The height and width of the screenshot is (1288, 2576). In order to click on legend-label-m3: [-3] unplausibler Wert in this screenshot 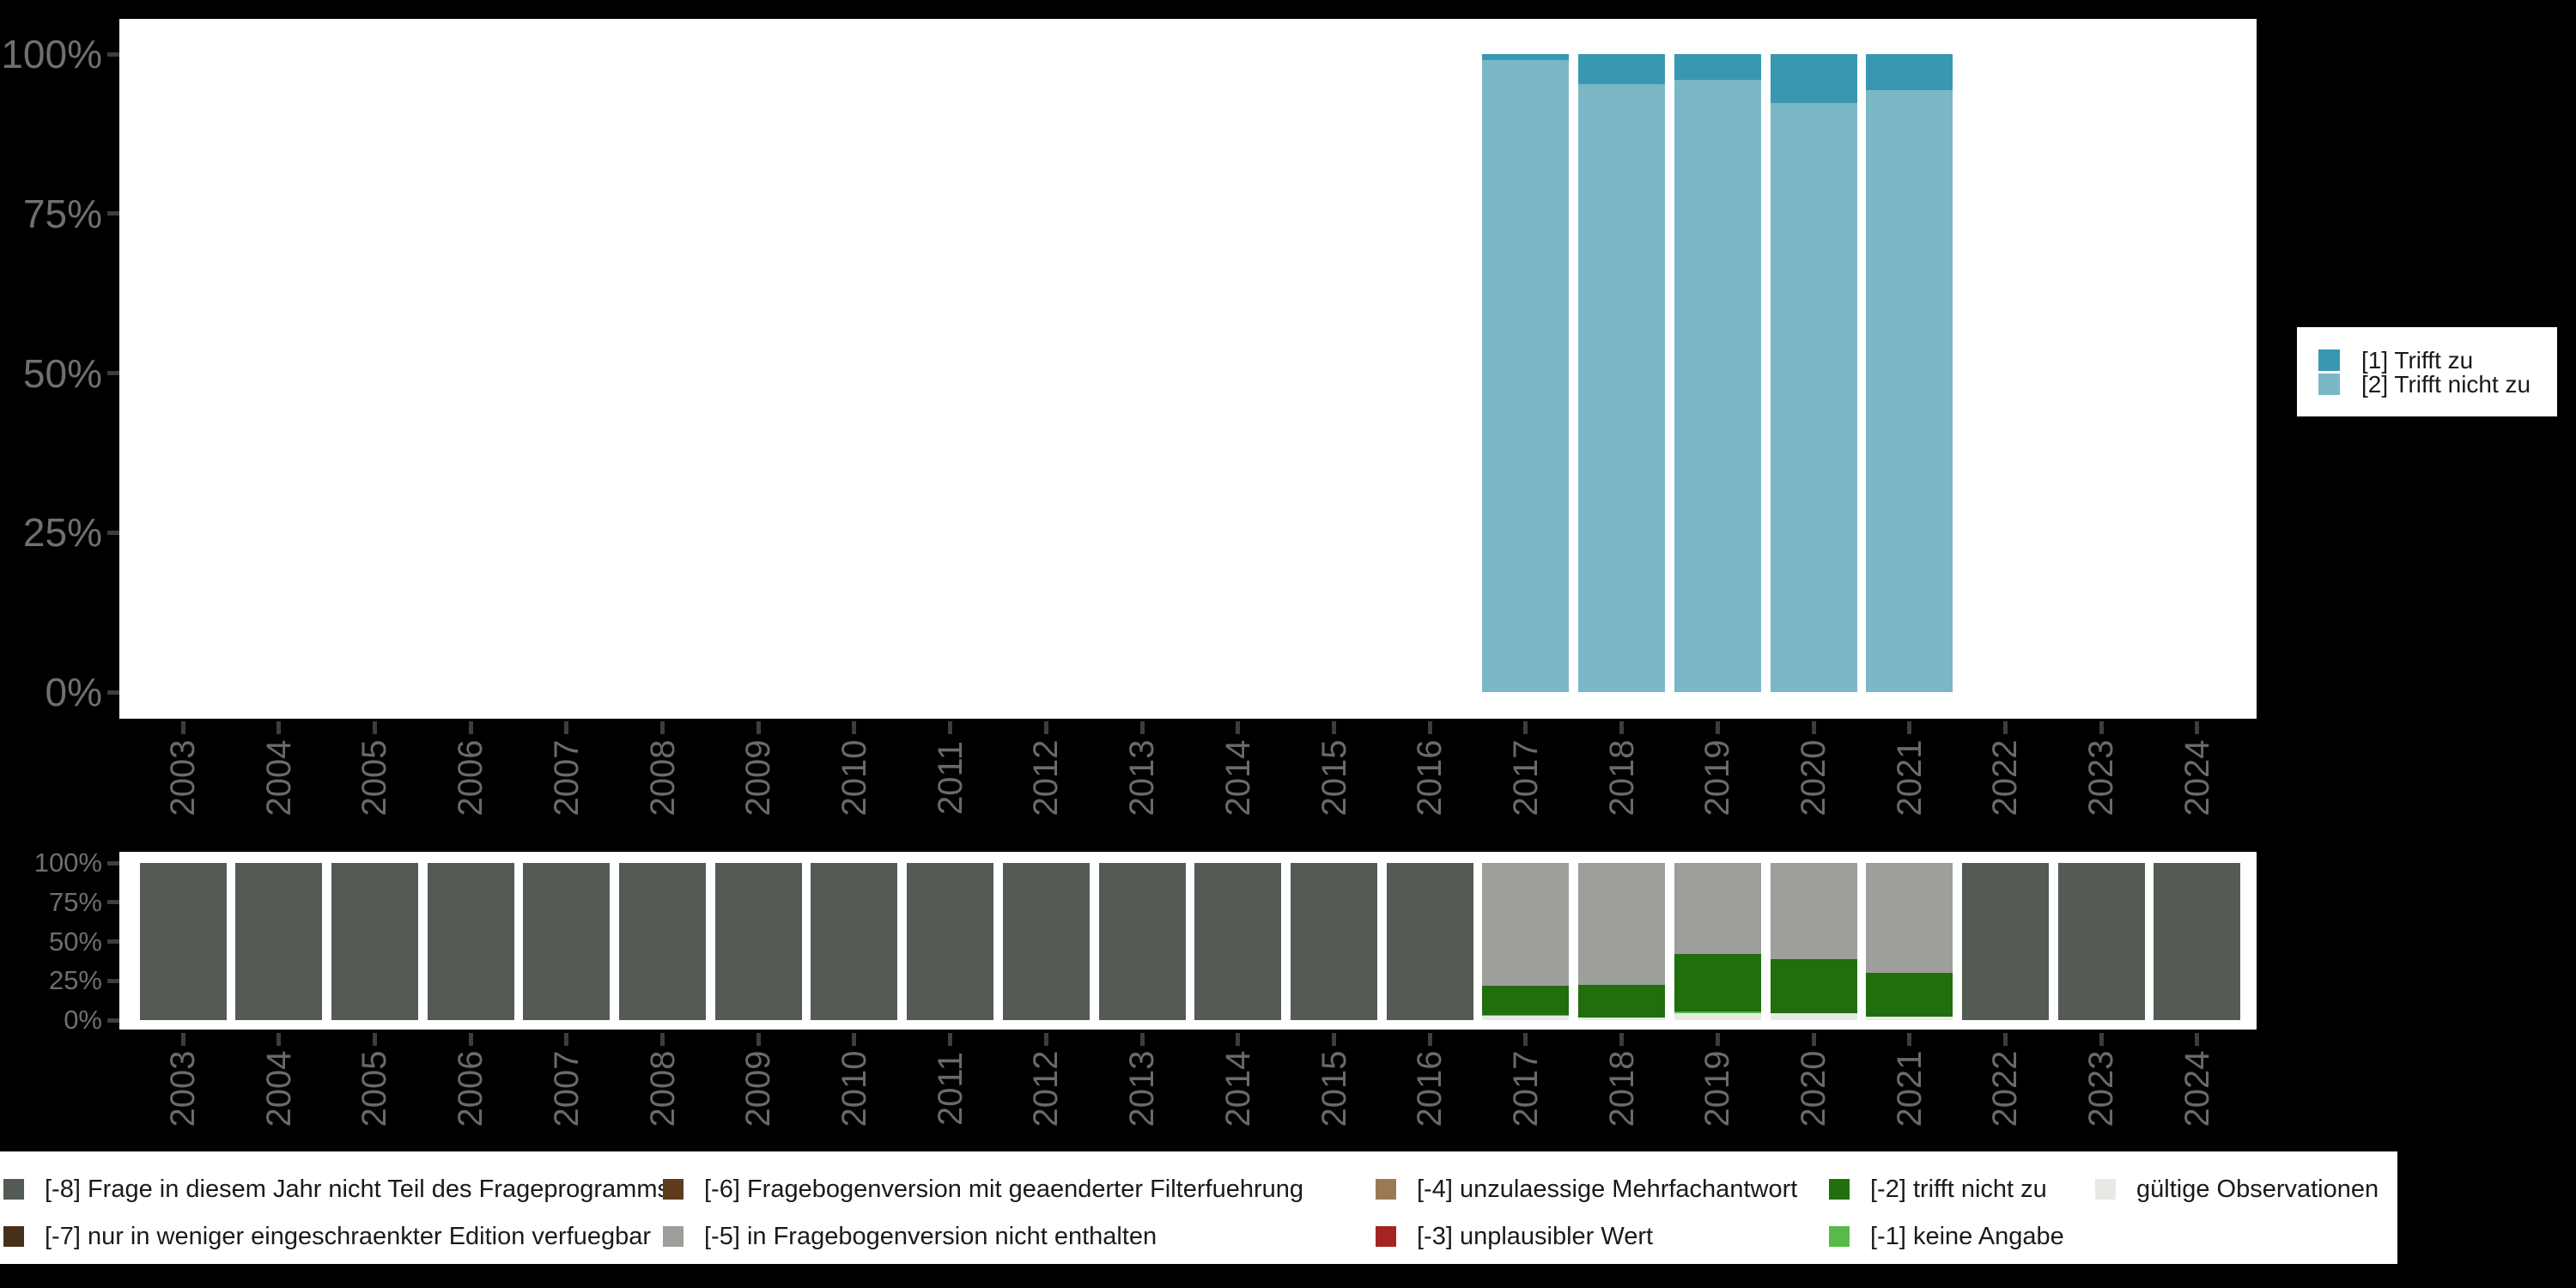, I will do `click(1535, 1236)`.